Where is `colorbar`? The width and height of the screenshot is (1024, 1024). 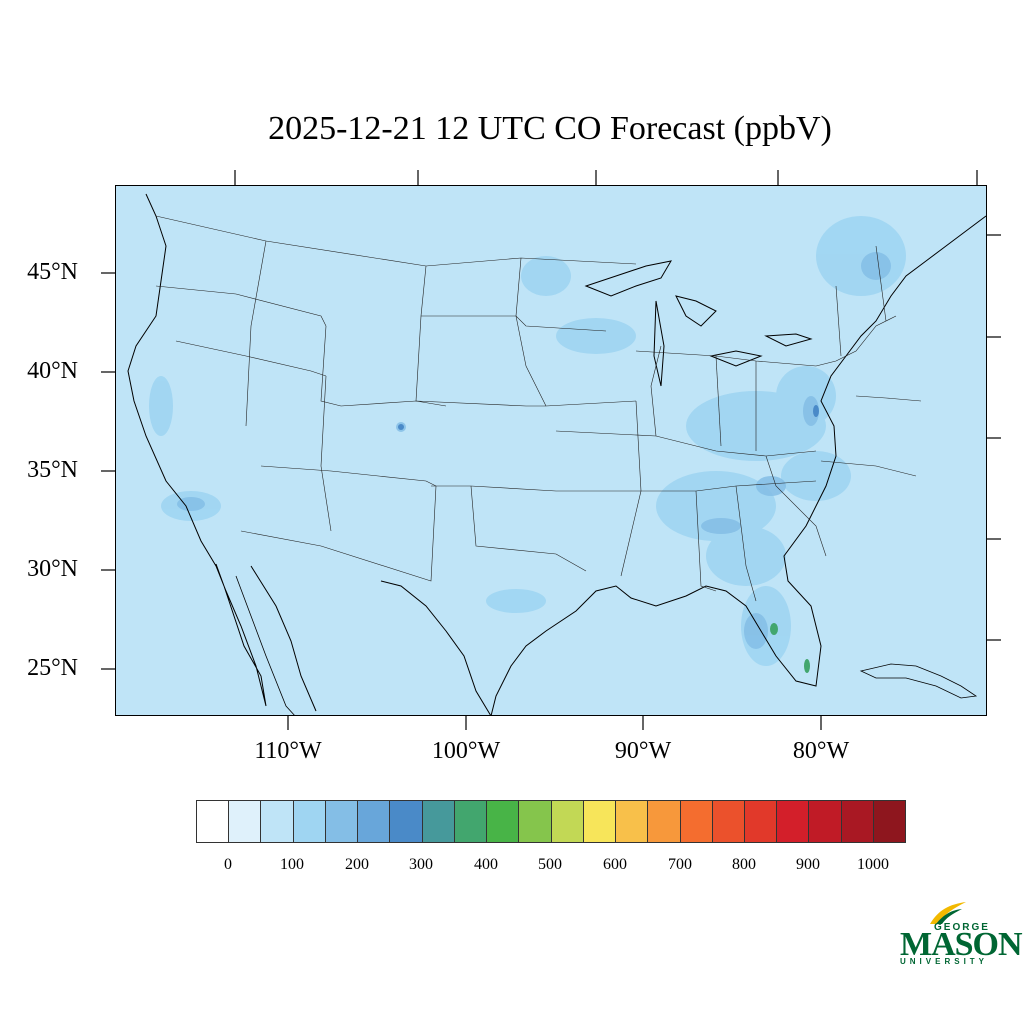
colorbar is located at coordinates (551, 821).